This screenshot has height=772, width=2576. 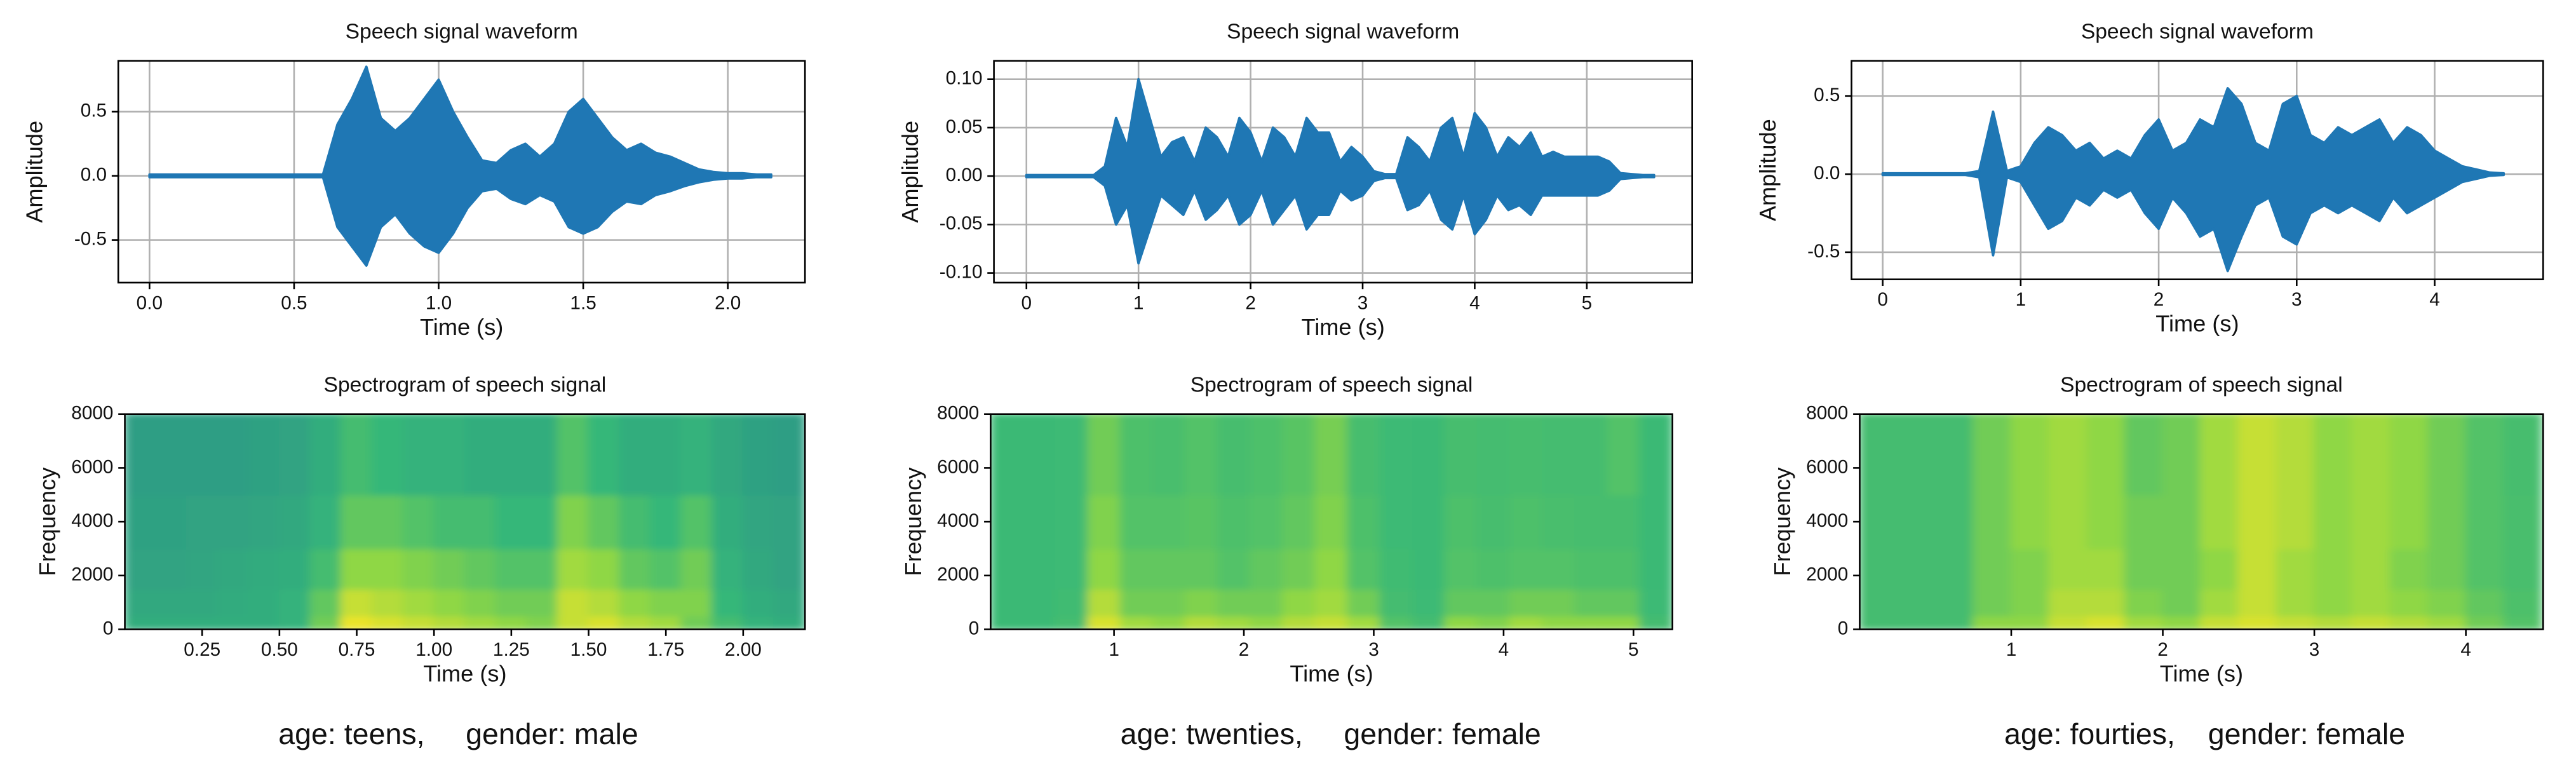 I want to click on caption: age: fourties, gender: female, so click(x=2204, y=733).